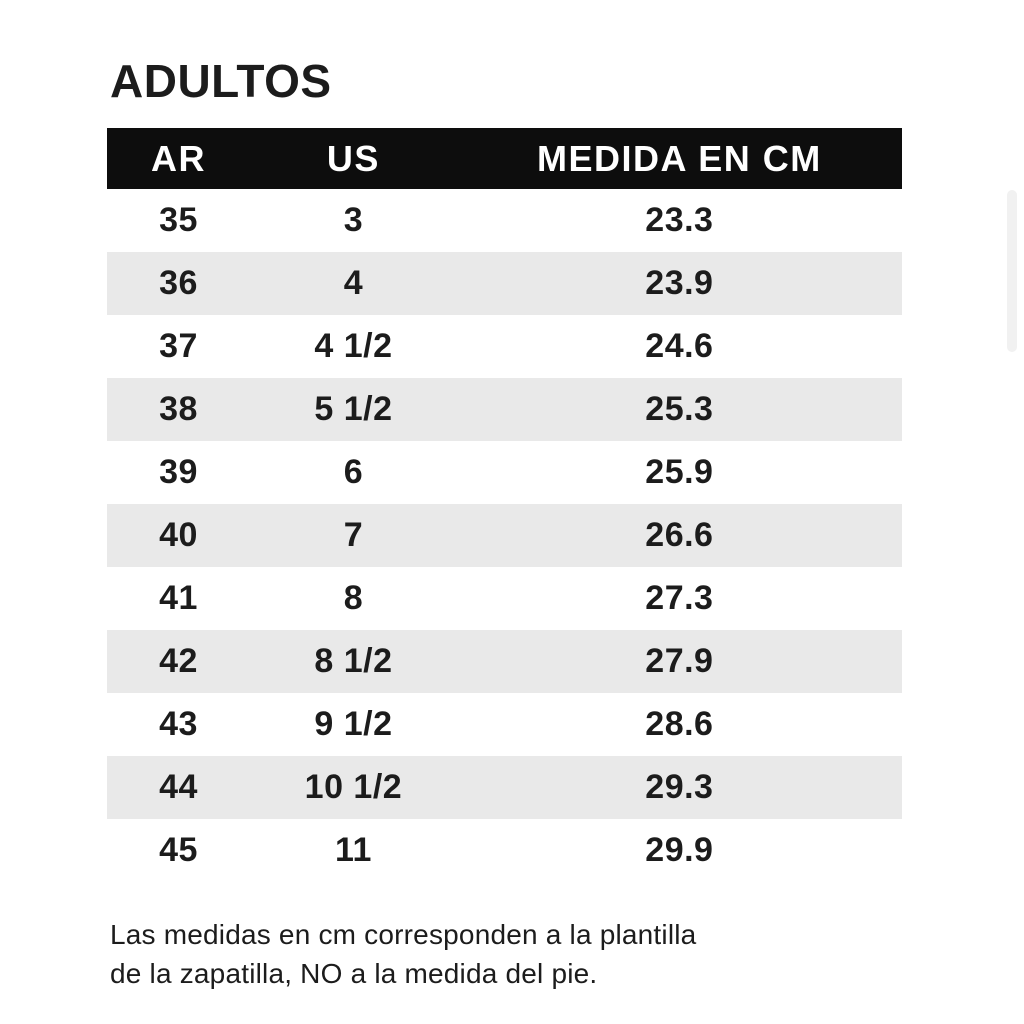 This screenshot has height=1024, width=1024. Describe the element at coordinates (679, 787) in the screenshot. I see `cell-medida-cm: 29.3` at that location.